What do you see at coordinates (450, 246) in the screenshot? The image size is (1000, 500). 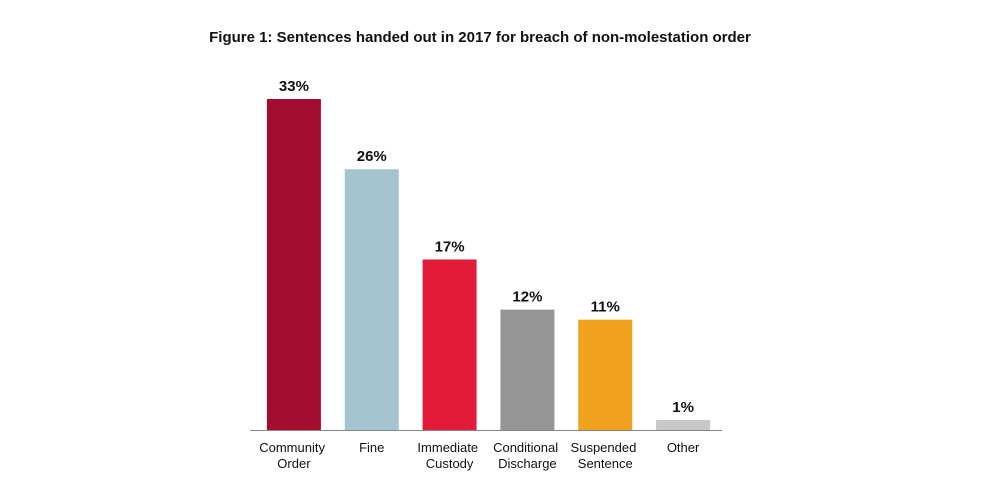 I see `value-label: 17%` at bounding box center [450, 246].